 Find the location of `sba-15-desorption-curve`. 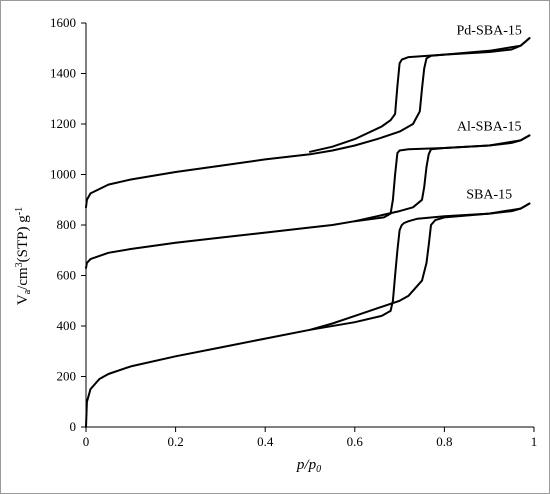

sba-15-desorption-curve is located at coordinates (420, 266).